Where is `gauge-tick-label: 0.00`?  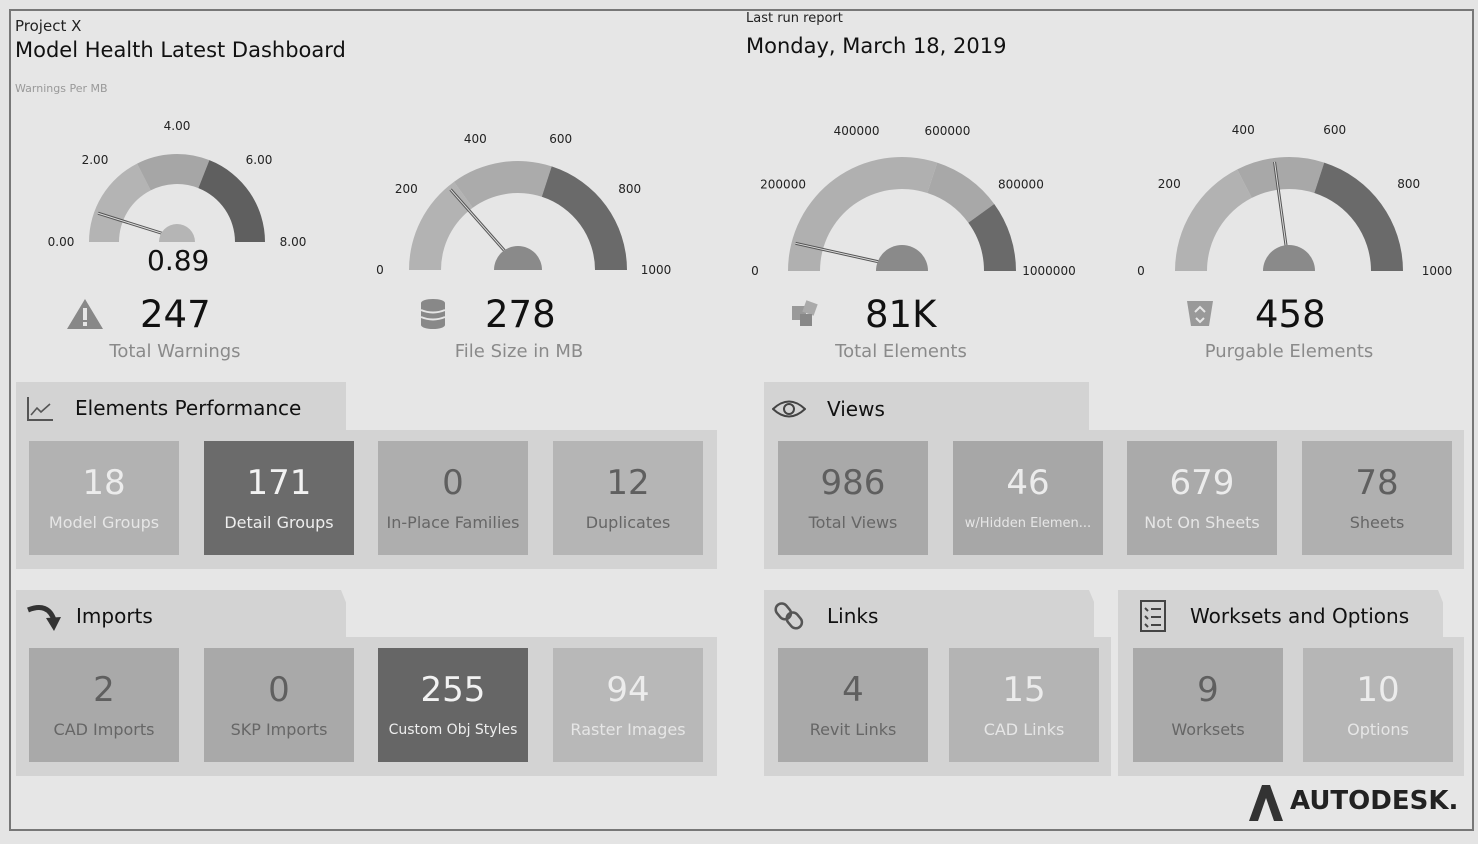 gauge-tick-label: 0.00 is located at coordinates (61, 242).